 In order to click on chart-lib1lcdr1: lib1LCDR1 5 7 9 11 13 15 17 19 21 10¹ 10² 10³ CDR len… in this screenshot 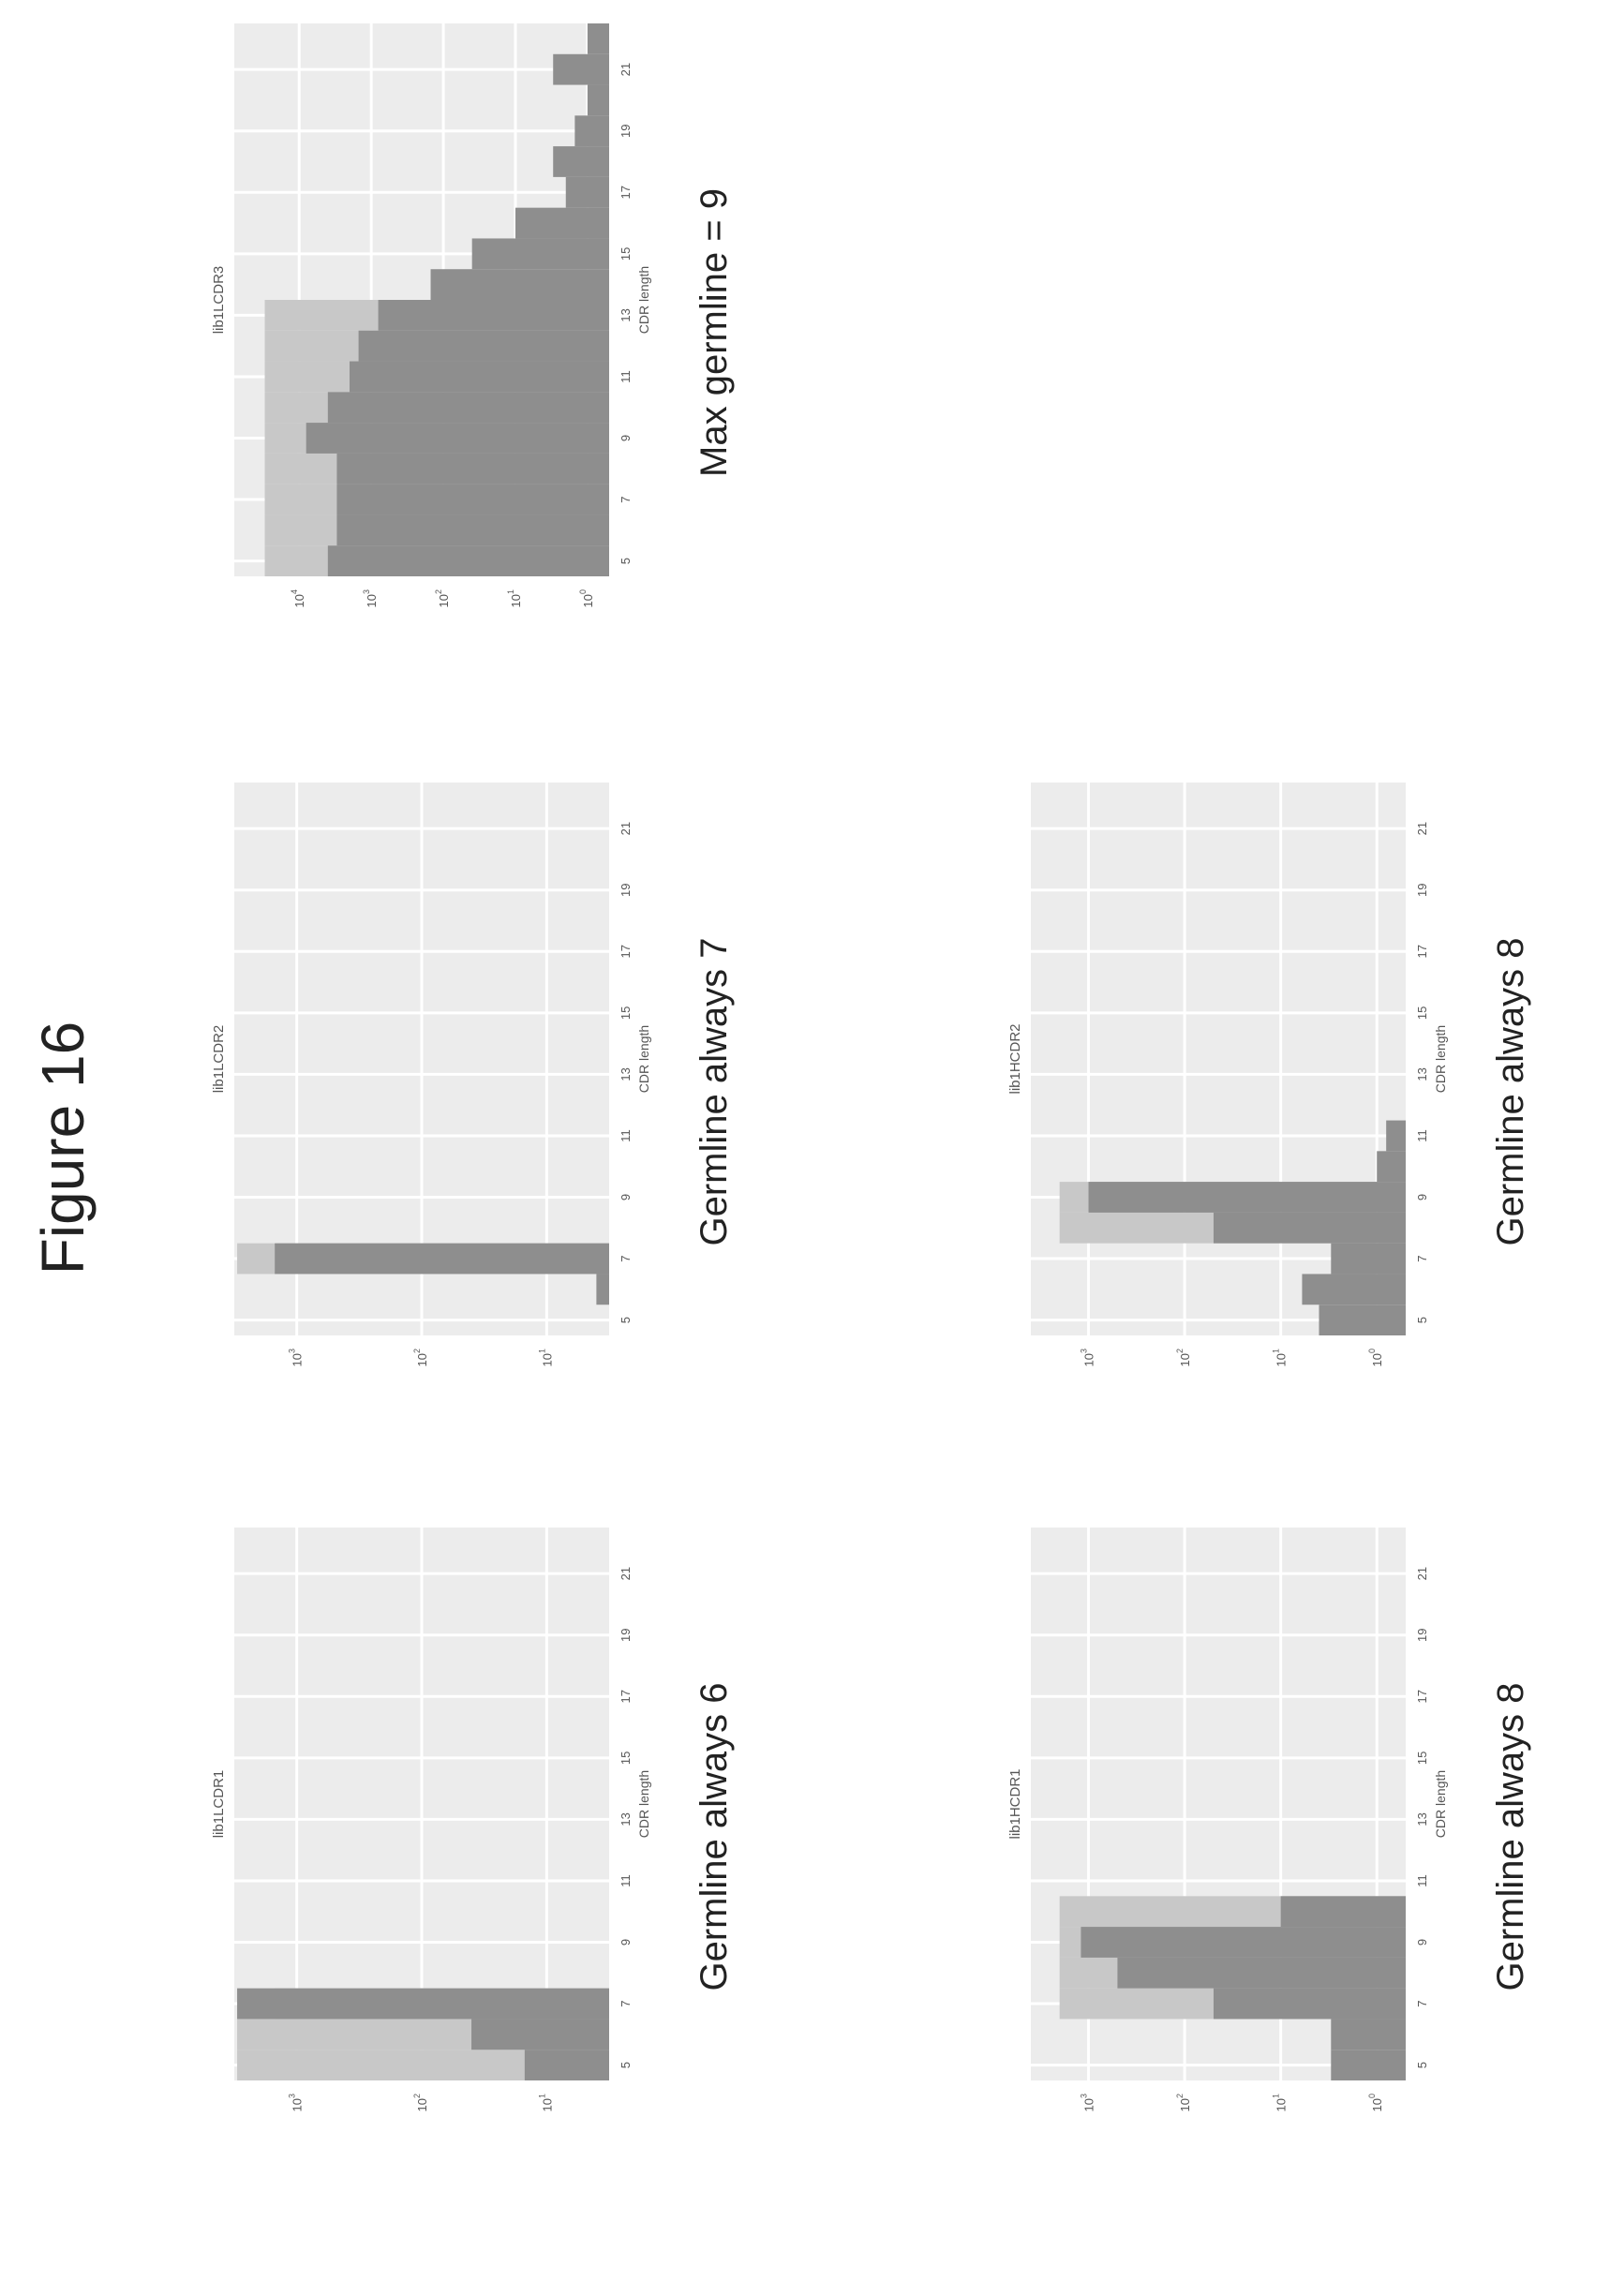, I will do `click(440, 1837)`.